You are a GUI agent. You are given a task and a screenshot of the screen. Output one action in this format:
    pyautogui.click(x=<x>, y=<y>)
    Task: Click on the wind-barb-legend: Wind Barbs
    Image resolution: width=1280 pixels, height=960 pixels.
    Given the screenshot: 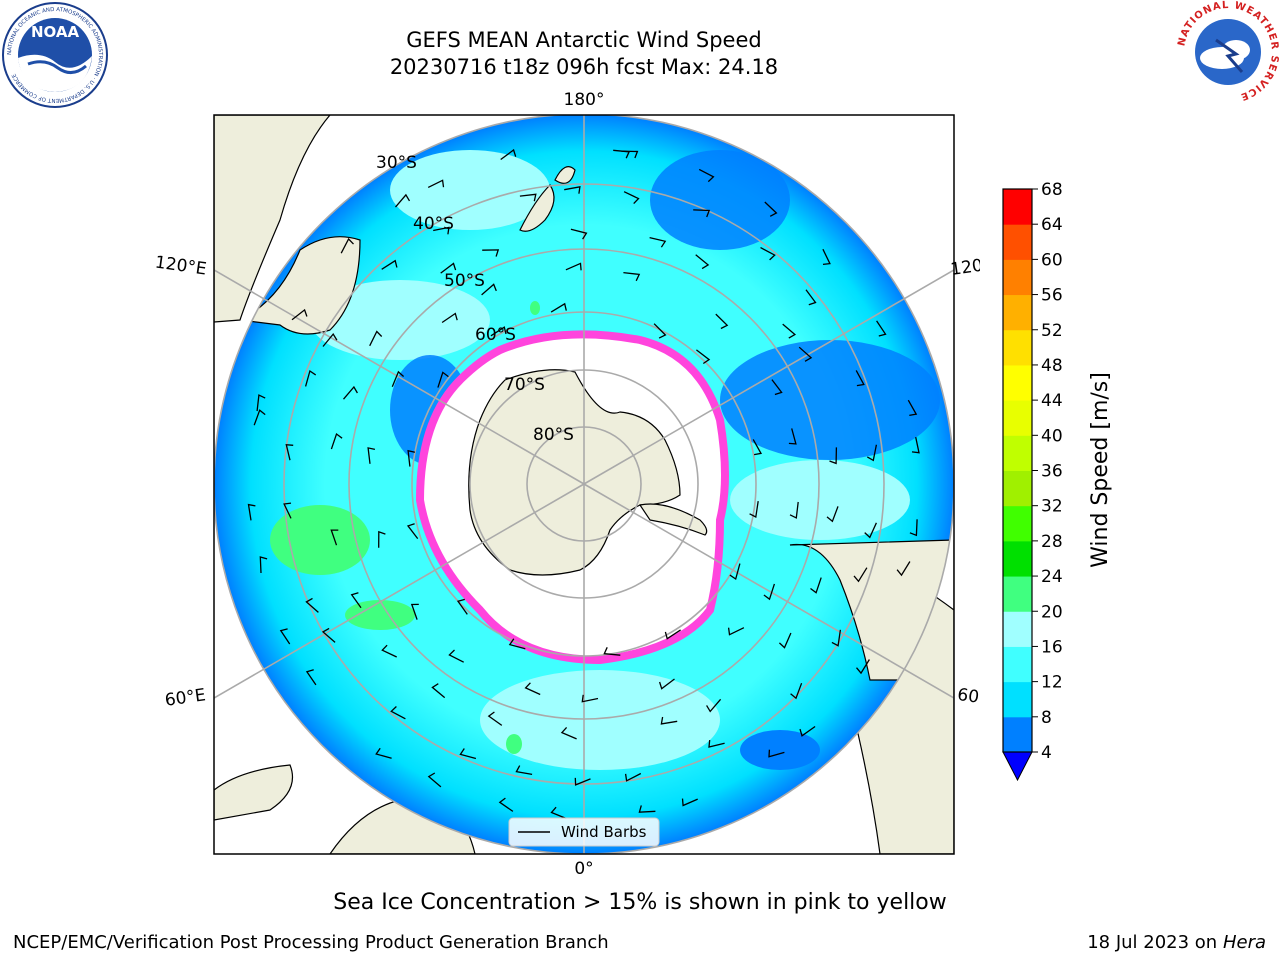 What is the action you would take?
    pyautogui.click(x=584, y=832)
    